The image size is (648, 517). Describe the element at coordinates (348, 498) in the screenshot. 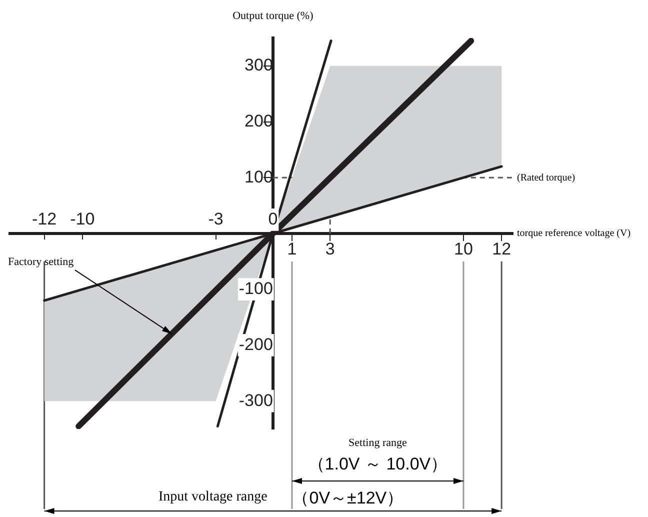

I see `text: （0V～±12V）` at that location.